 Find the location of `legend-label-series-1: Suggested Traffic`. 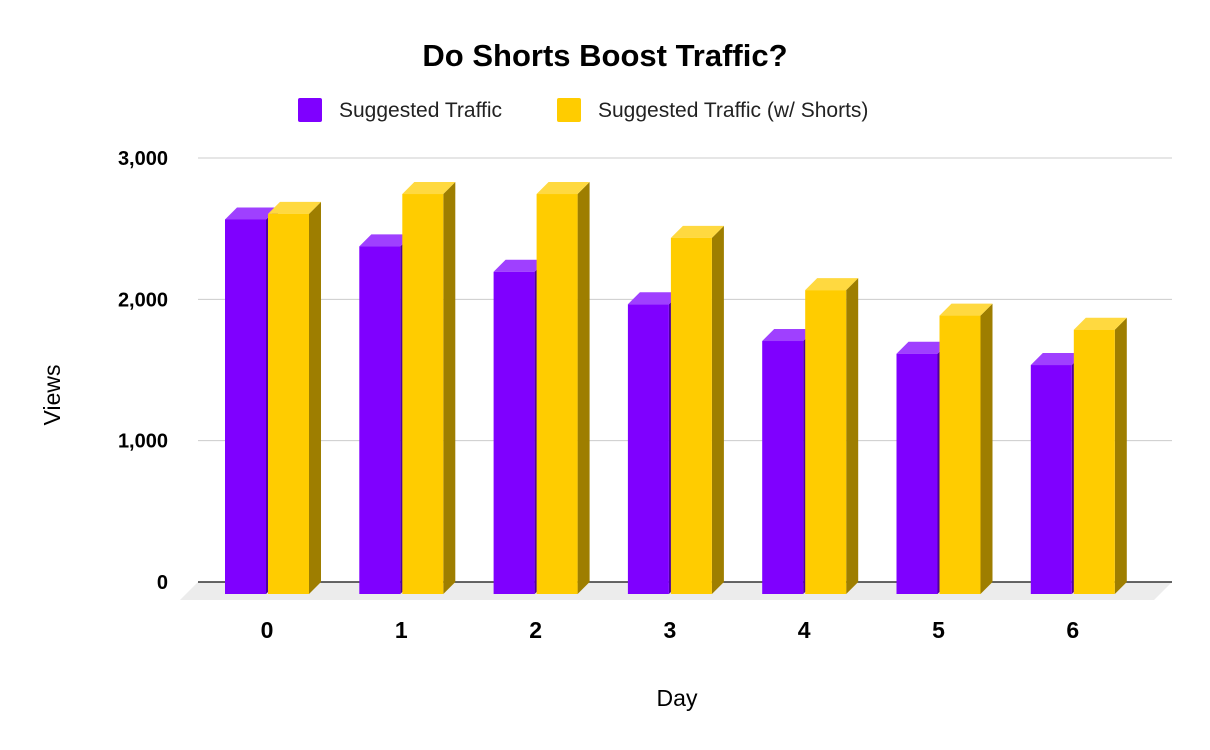

legend-label-series-1: Suggested Traffic is located at coordinates (420, 110).